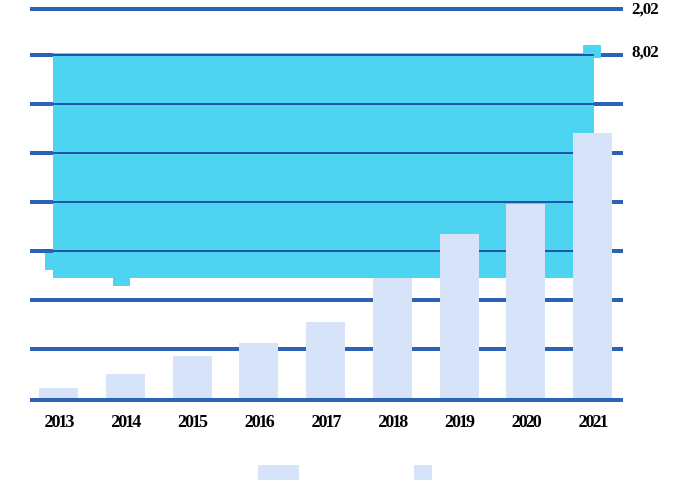 This screenshot has height=480, width=680. I want to click on x-axis-label: 2015, so click(193, 421).